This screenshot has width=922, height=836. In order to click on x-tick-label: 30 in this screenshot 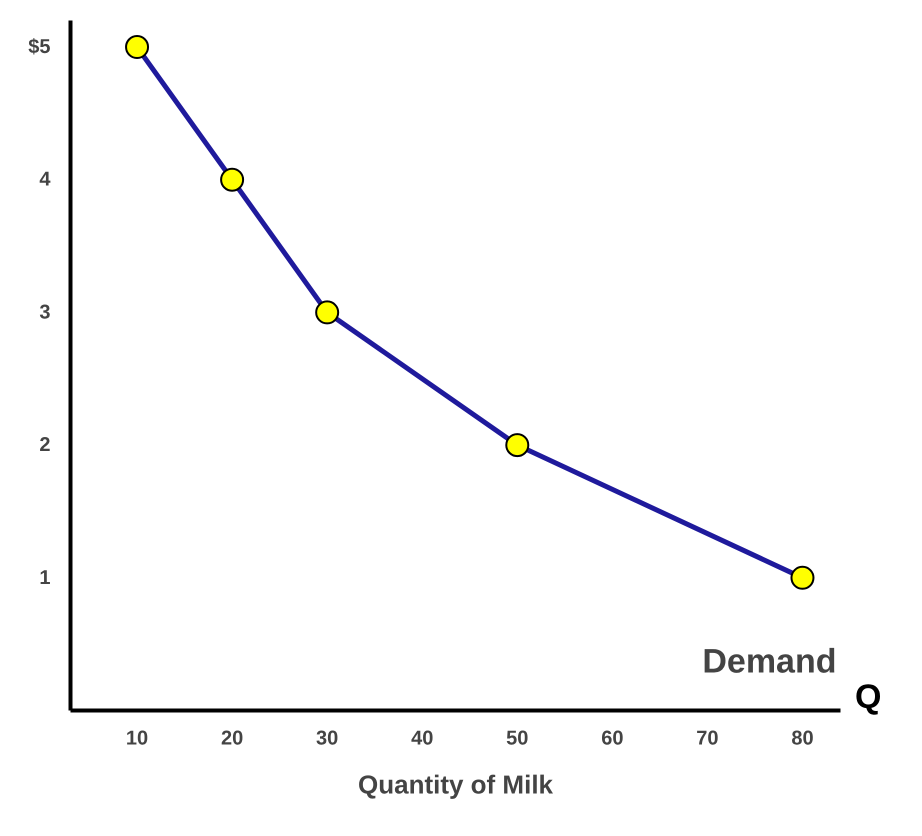, I will do `click(327, 739)`.